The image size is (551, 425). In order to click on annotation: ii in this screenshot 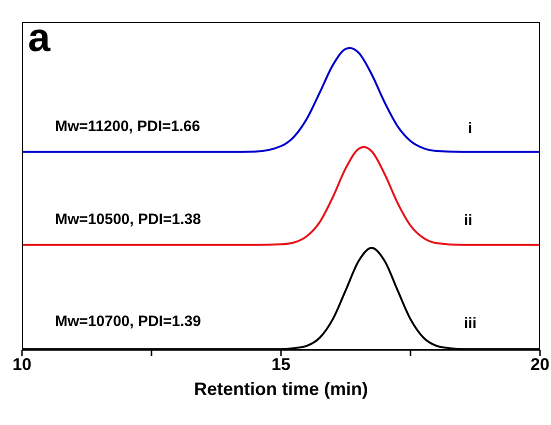, I will do `click(468, 220)`.